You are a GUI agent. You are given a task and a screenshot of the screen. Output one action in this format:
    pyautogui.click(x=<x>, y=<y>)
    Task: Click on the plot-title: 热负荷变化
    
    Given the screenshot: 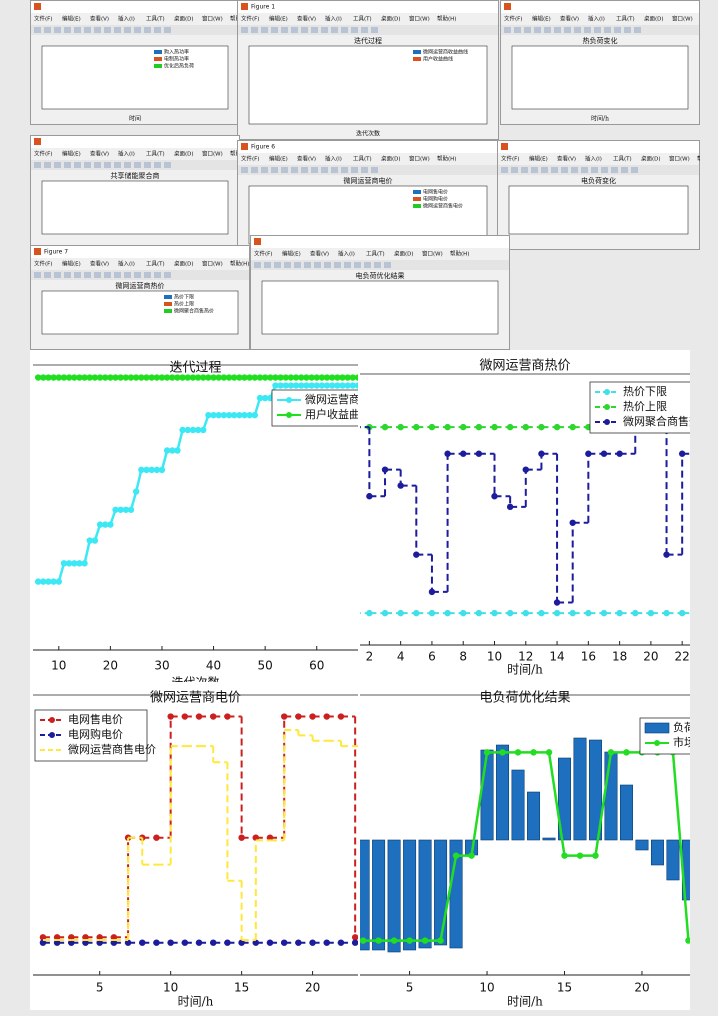 What is the action you would take?
    pyautogui.click(x=600, y=40)
    